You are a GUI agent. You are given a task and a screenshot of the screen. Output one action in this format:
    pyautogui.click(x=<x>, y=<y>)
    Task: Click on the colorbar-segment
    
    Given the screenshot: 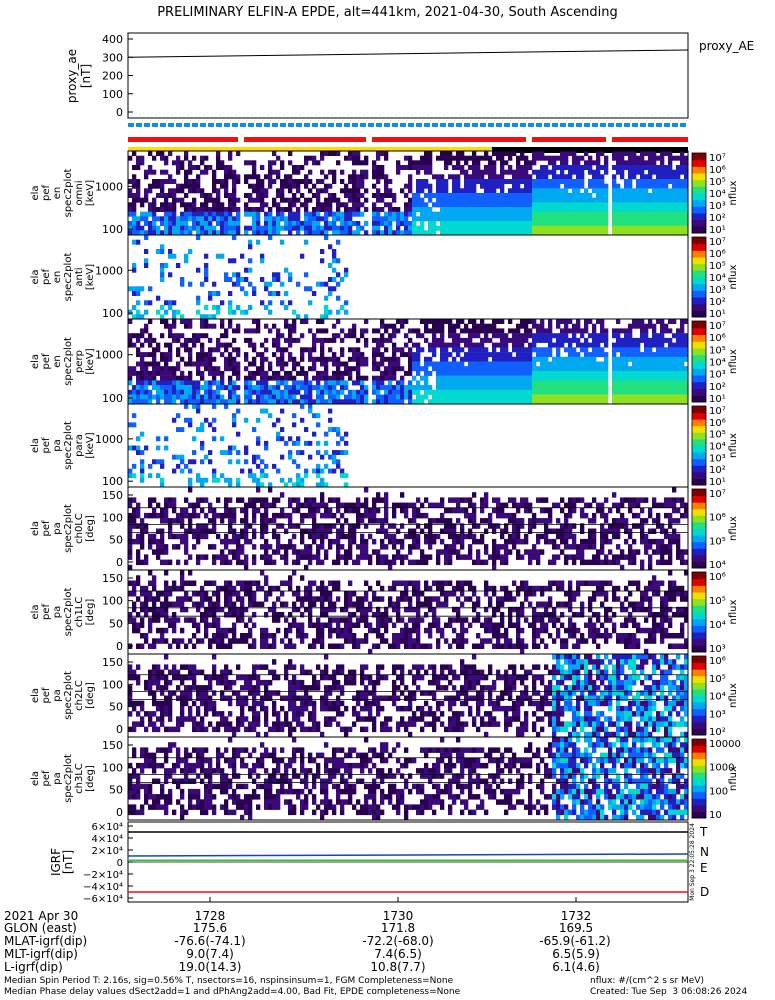 What is the action you would take?
    pyautogui.click(x=699, y=385)
    